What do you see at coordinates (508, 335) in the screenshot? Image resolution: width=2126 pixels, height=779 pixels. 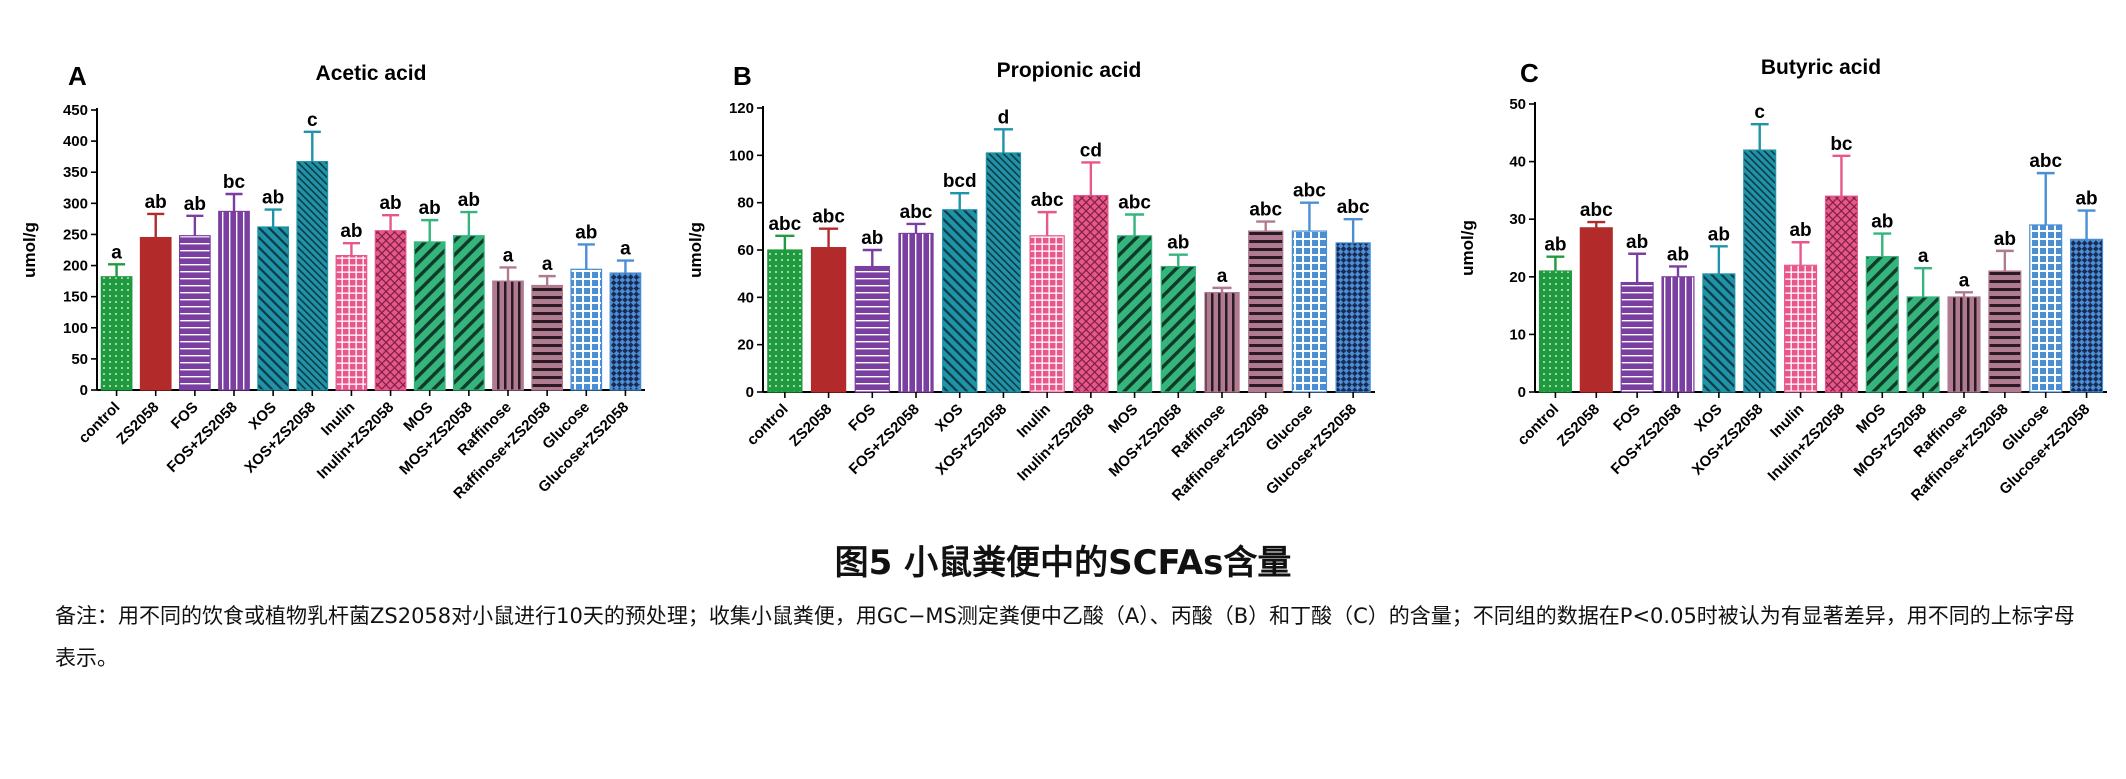 I see `bar-raffinose` at bounding box center [508, 335].